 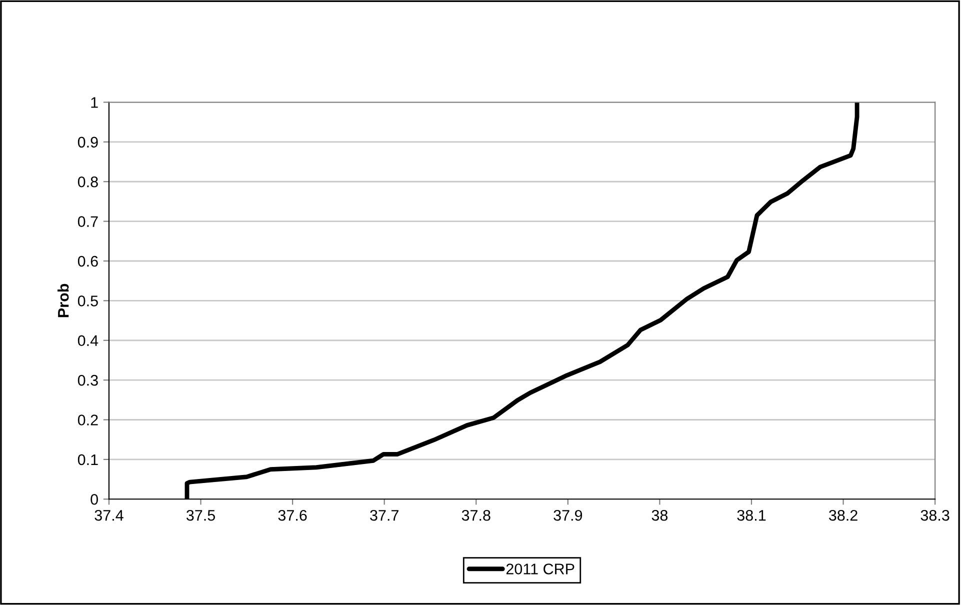 I want to click on y-tick-label: 0.1, so click(x=88, y=460).